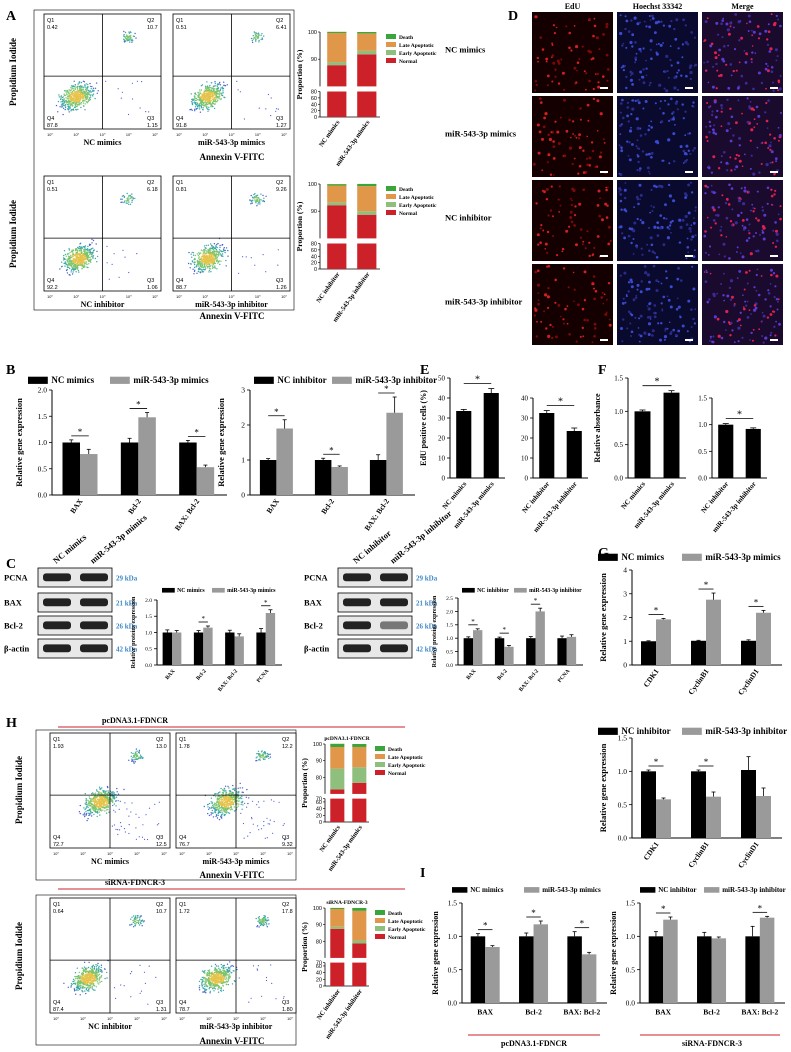 This screenshot has height=1052, width=791. I want to click on q2-label: Q2, so click(279, 21).